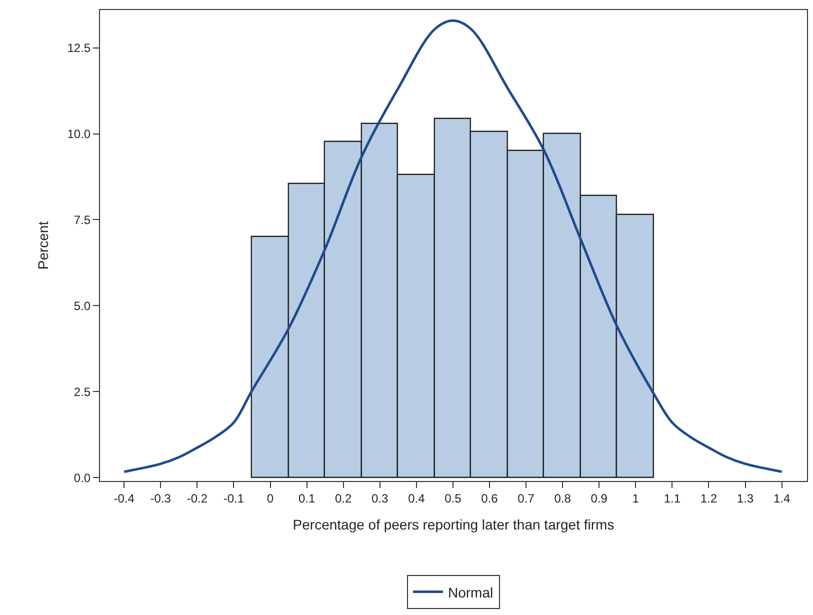 Image resolution: width=813 pixels, height=615 pixels. I want to click on x-tick-label: 1.1, so click(672, 498).